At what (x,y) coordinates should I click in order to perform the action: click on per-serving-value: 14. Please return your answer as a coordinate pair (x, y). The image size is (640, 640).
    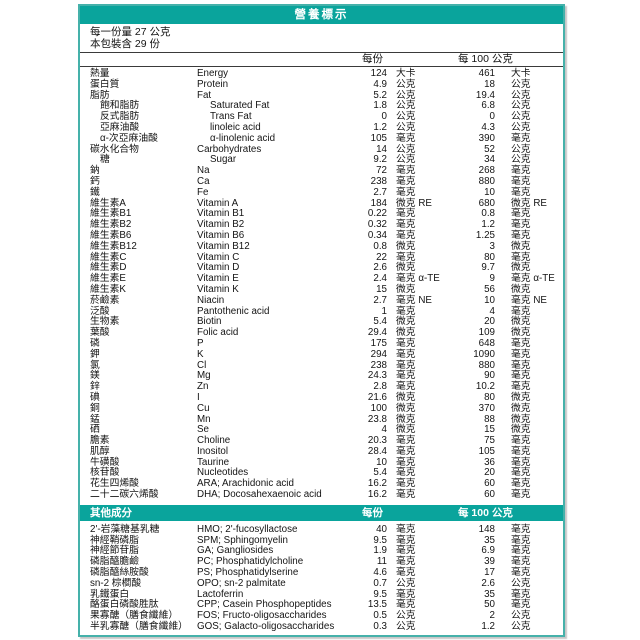
    Looking at the image, I should click on (381, 149).